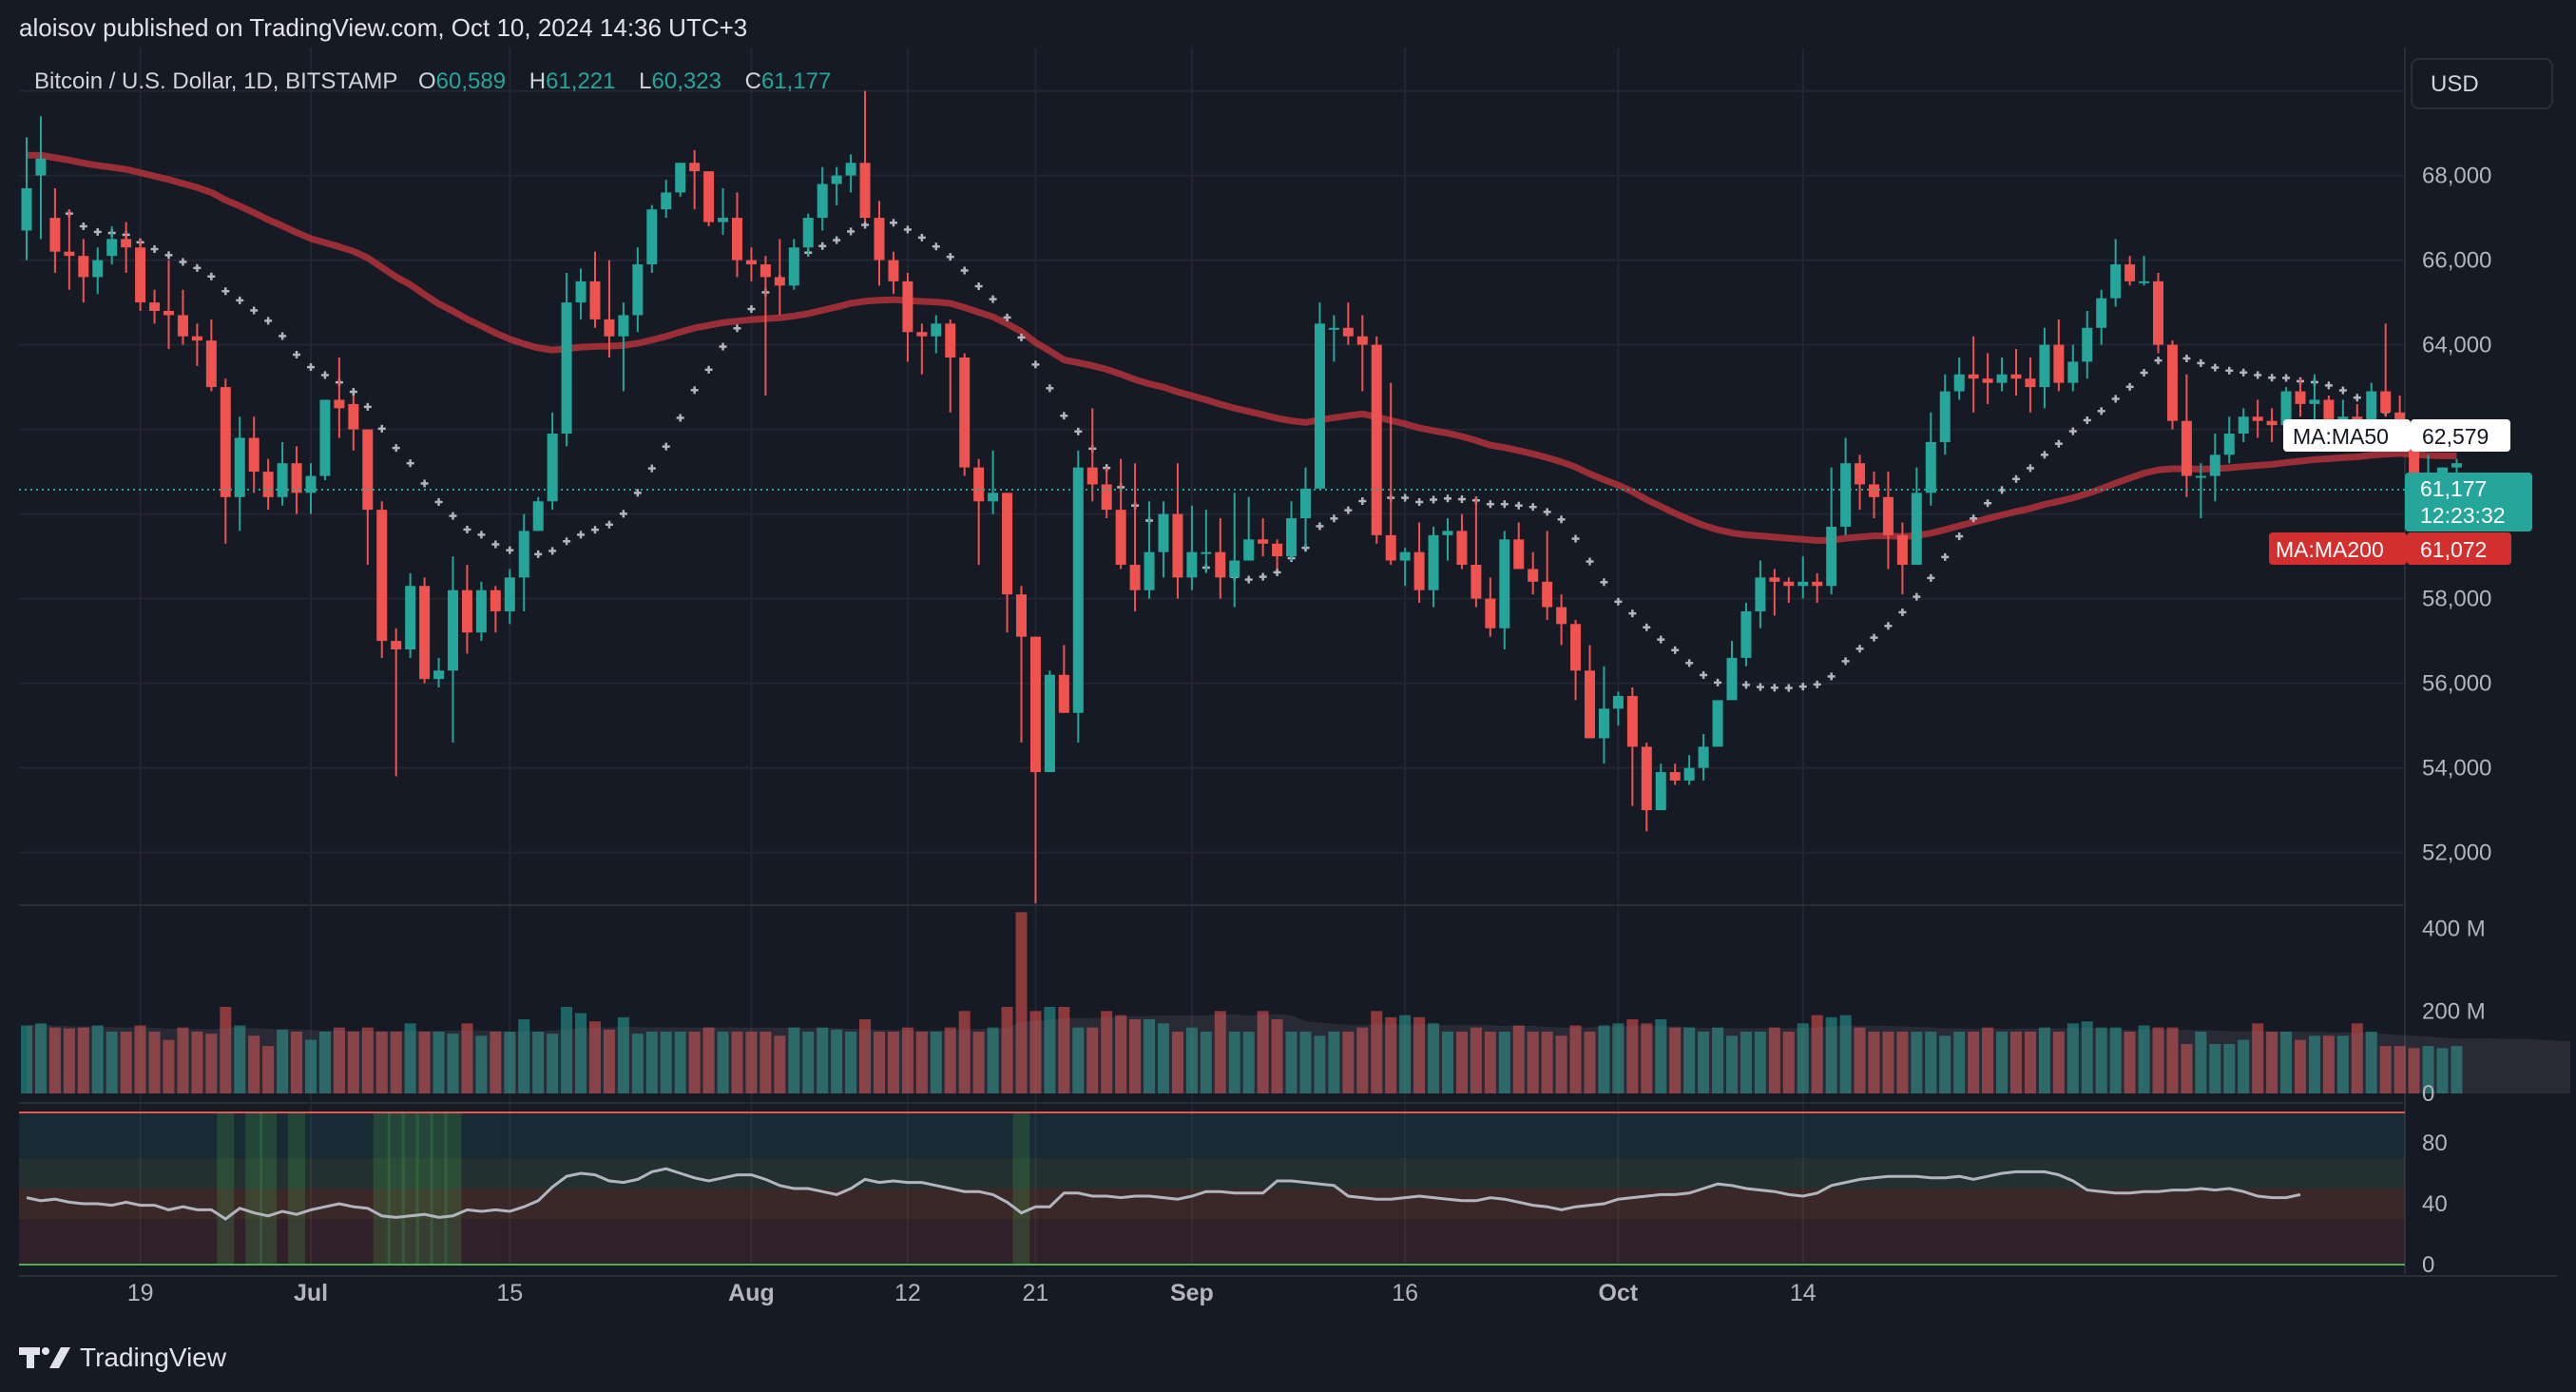 The image size is (2576, 1392). I want to click on rsi-oversold-highlight, so click(269, 1188).